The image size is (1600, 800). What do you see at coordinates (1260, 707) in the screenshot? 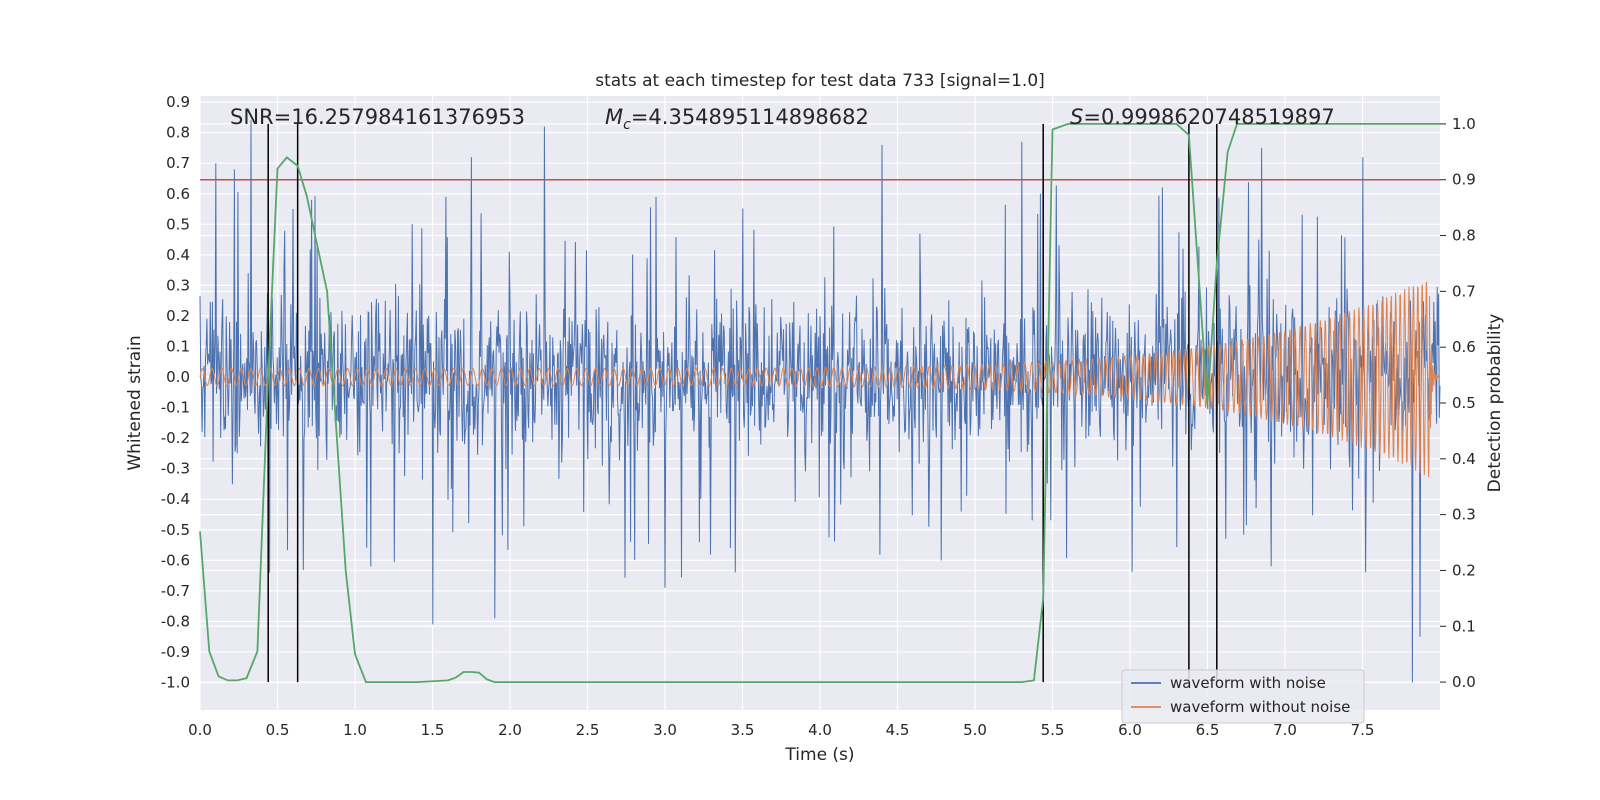
I see `legend-label-clean: waveform without noise` at bounding box center [1260, 707].